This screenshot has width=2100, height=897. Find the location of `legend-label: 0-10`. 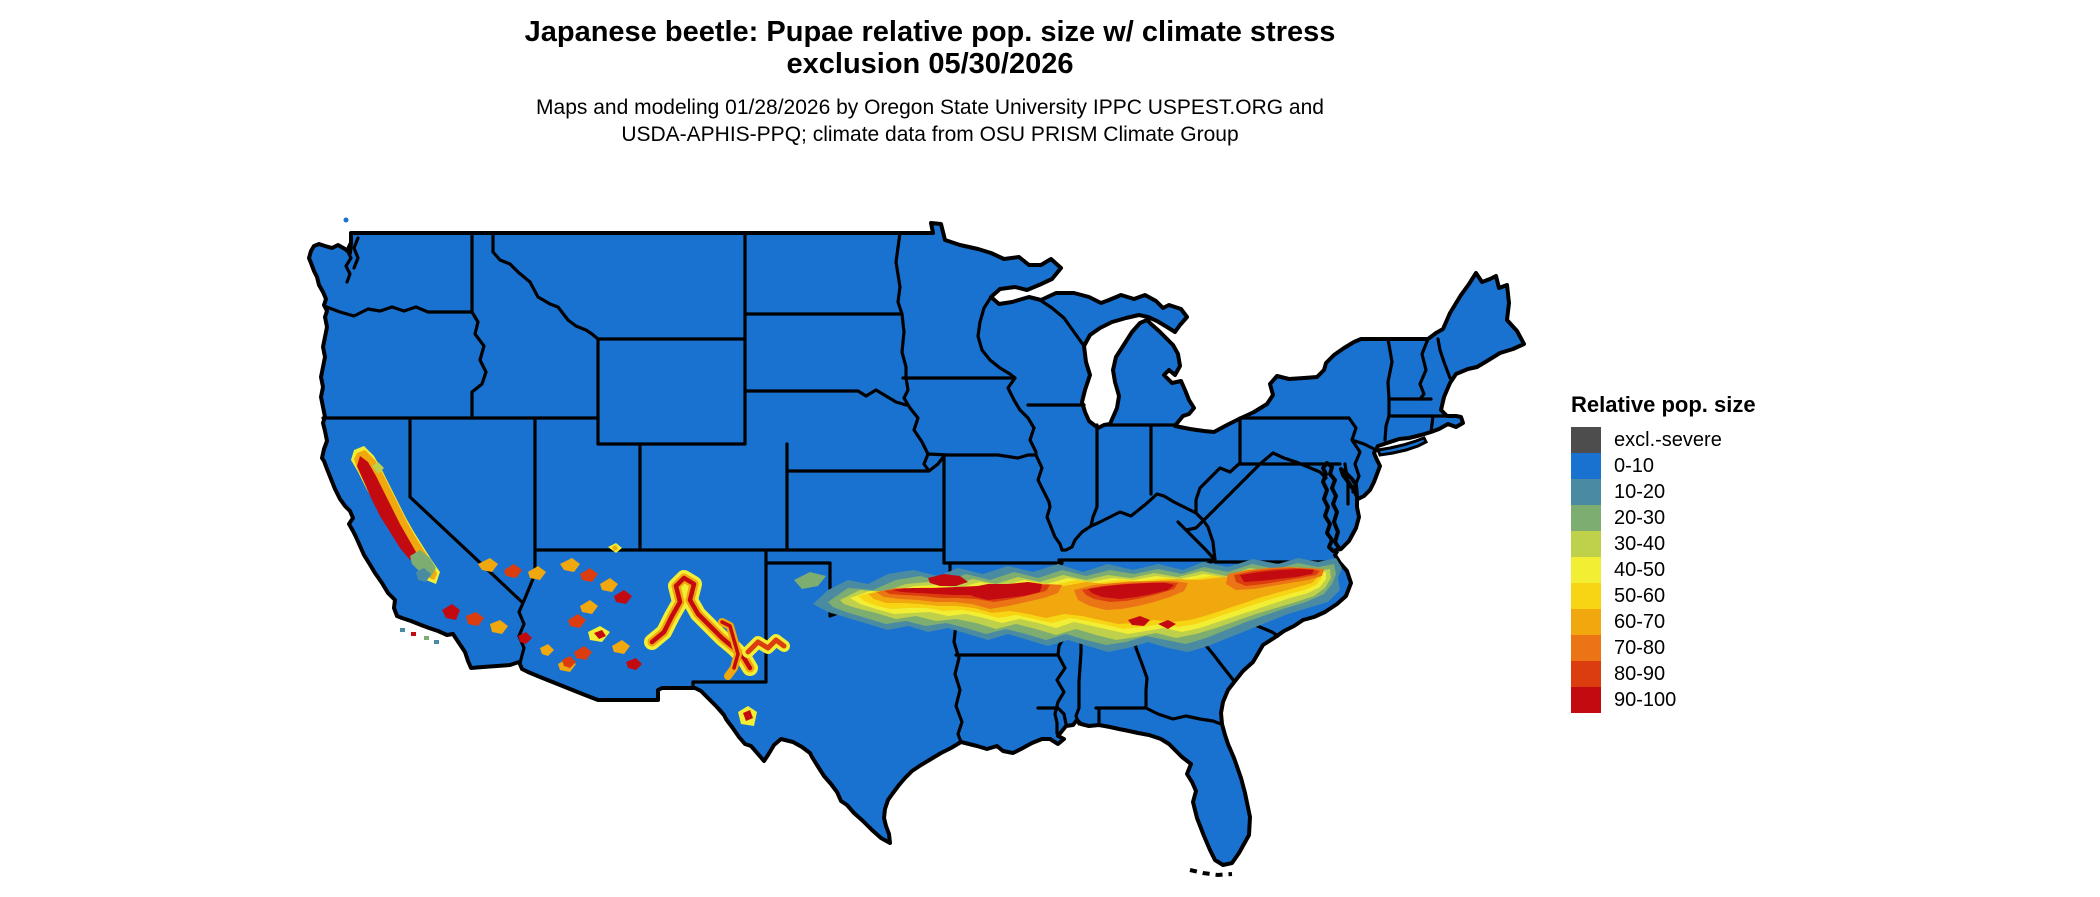

legend-label: 0-10 is located at coordinates (1634, 465).